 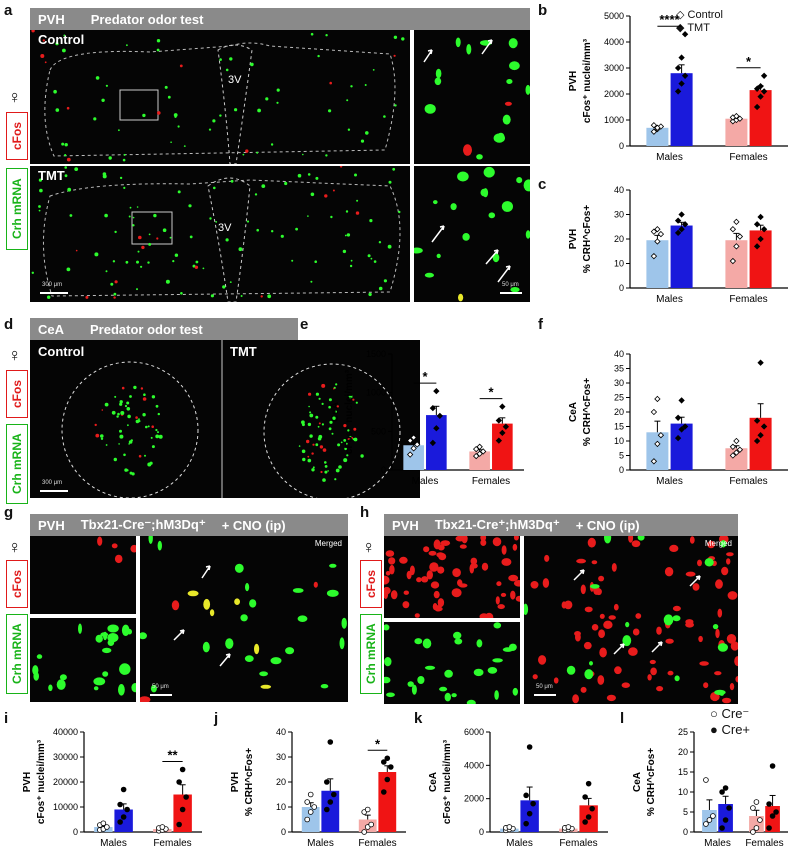 What do you see at coordinates (371, 654) in the screenshot?
I see `crh-label-h: Crh mRNA` at bounding box center [371, 654].